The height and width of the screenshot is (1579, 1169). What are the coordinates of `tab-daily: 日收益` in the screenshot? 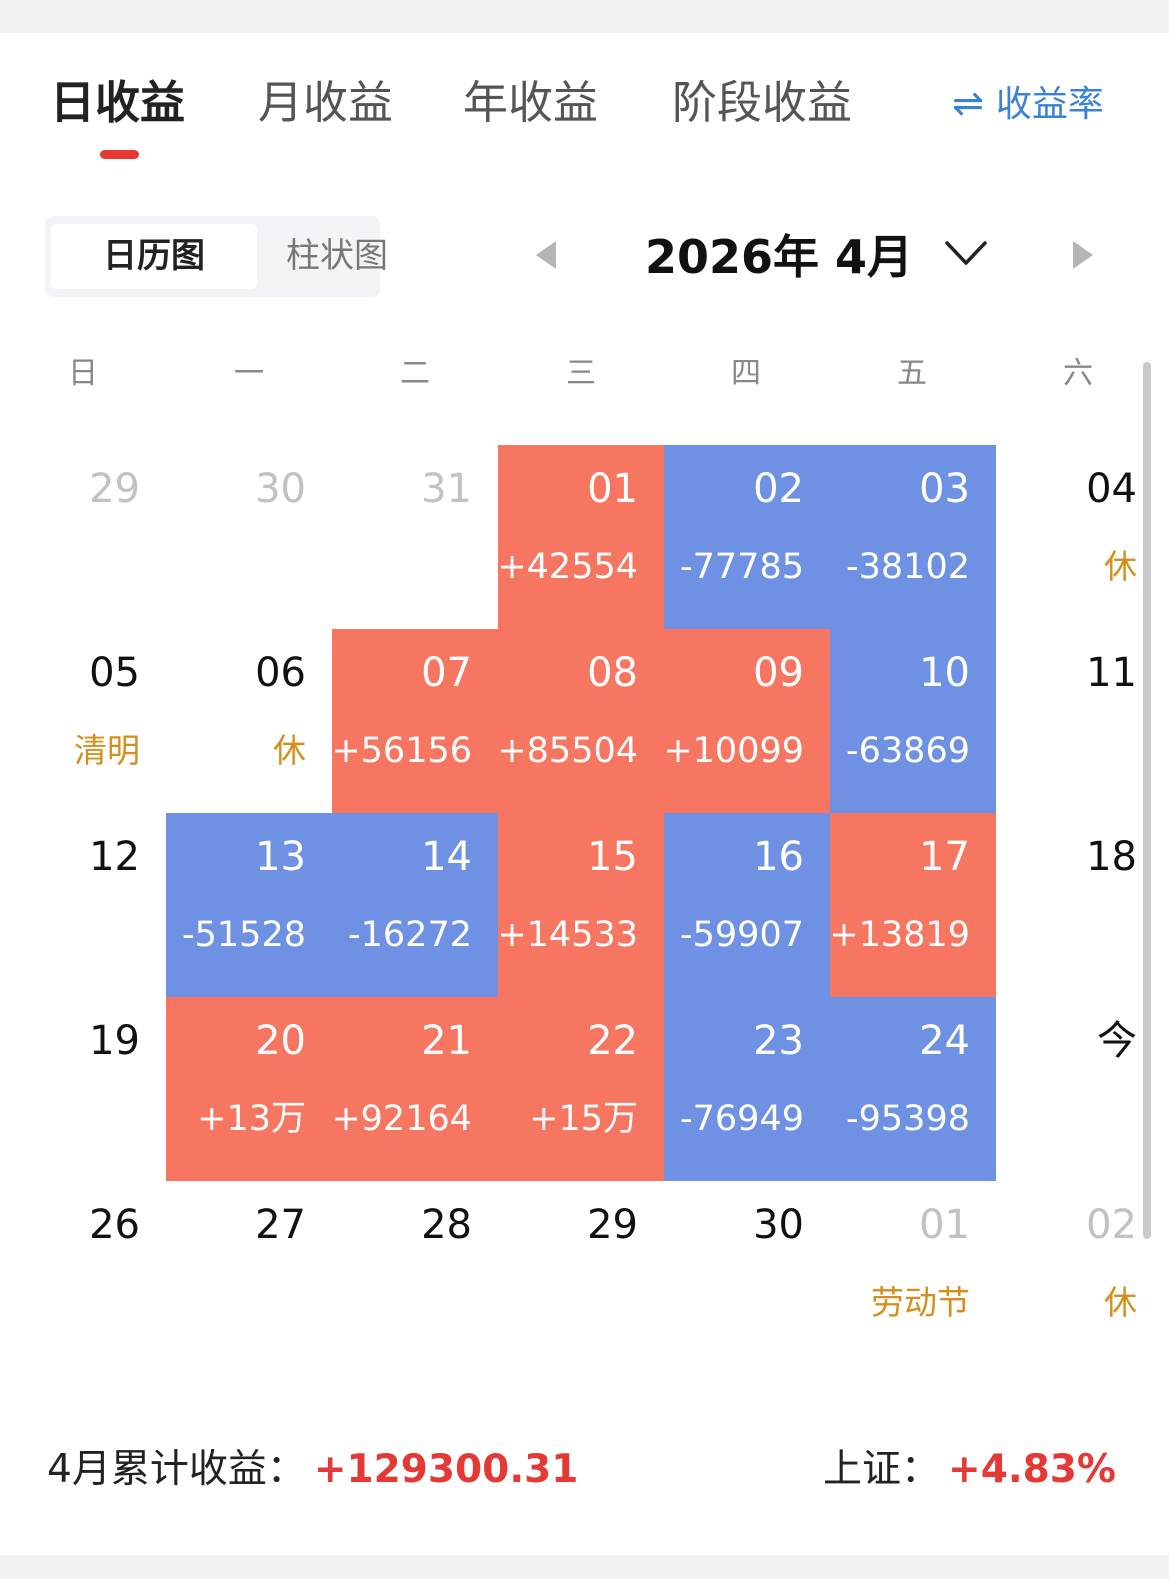 It's located at (118, 102).